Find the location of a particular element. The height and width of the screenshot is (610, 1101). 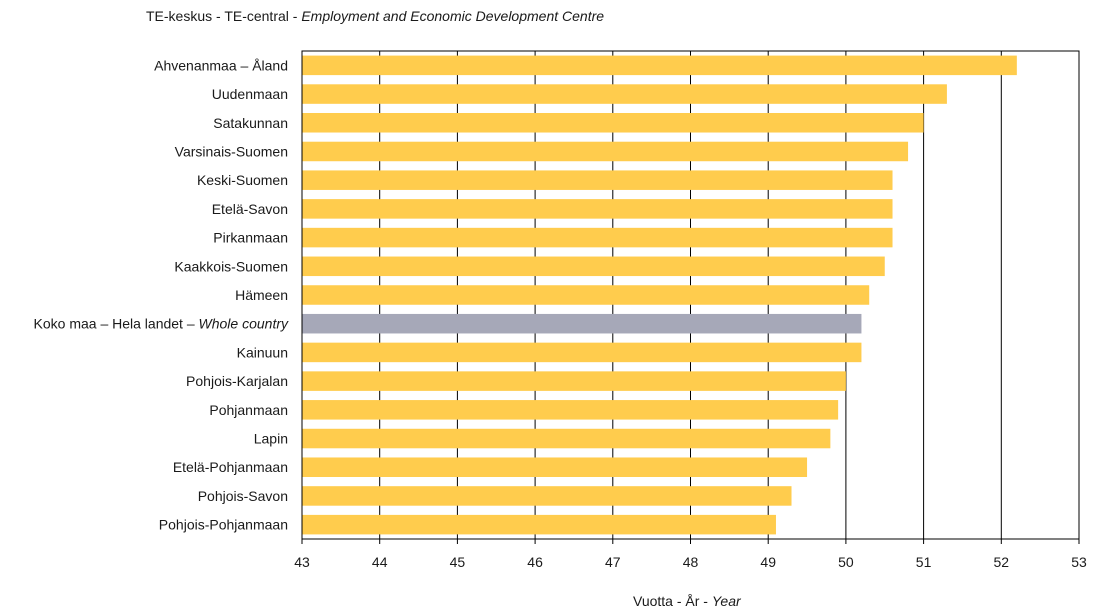

x-tick-label-48: 48 is located at coordinates (691, 562).